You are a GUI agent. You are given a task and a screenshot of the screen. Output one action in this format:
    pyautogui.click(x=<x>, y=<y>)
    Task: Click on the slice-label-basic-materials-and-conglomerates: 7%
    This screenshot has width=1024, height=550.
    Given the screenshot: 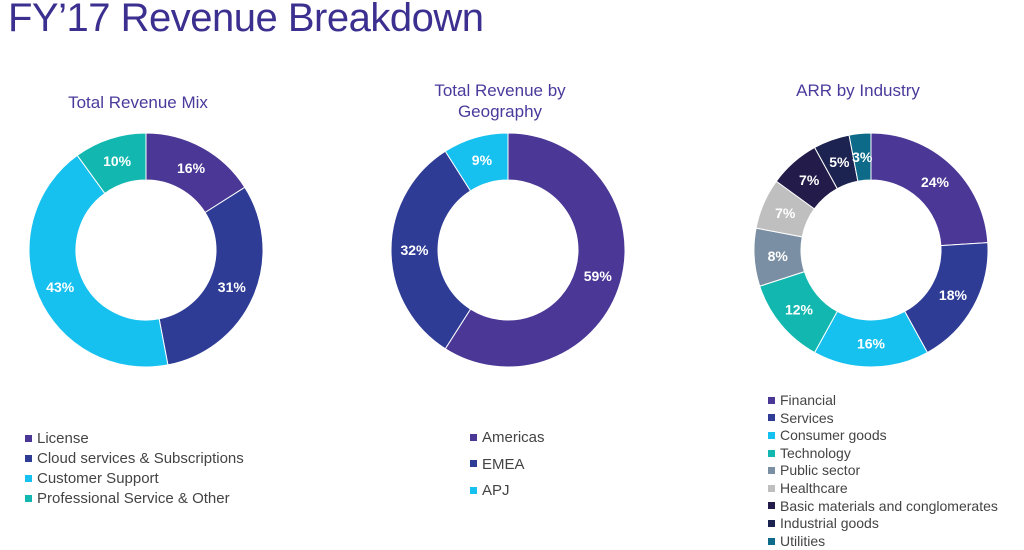 What is the action you would take?
    pyautogui.click(x=809, y=180)
    